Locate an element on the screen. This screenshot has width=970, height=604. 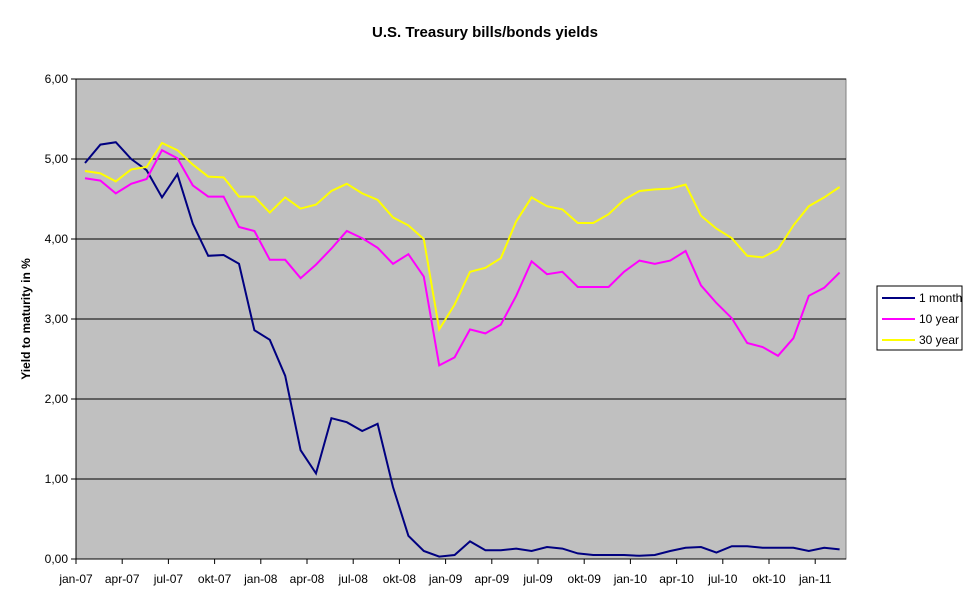
legend-label: 10 year is located at coordinates (939, 319).